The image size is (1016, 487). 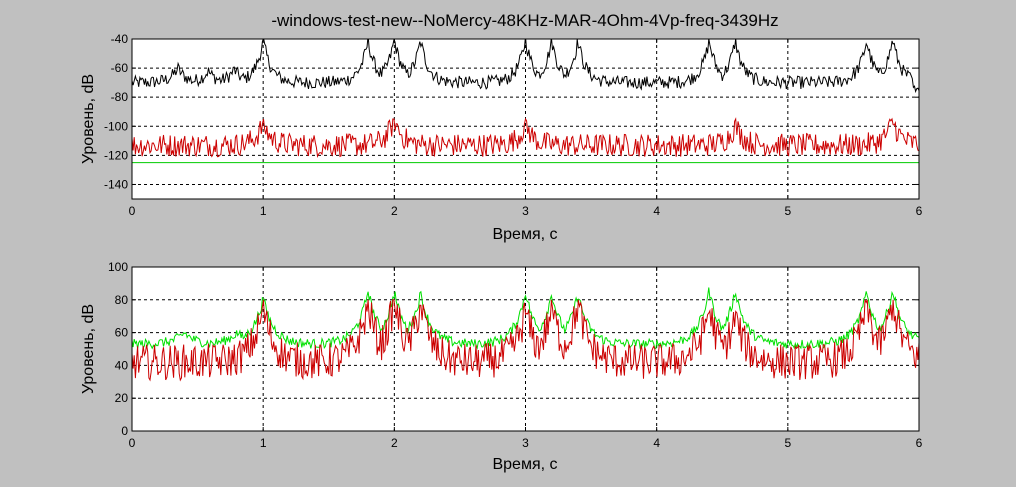 I want to click on bottom-y-axis-label: Уровень, dB, so click(x=88, y=349).